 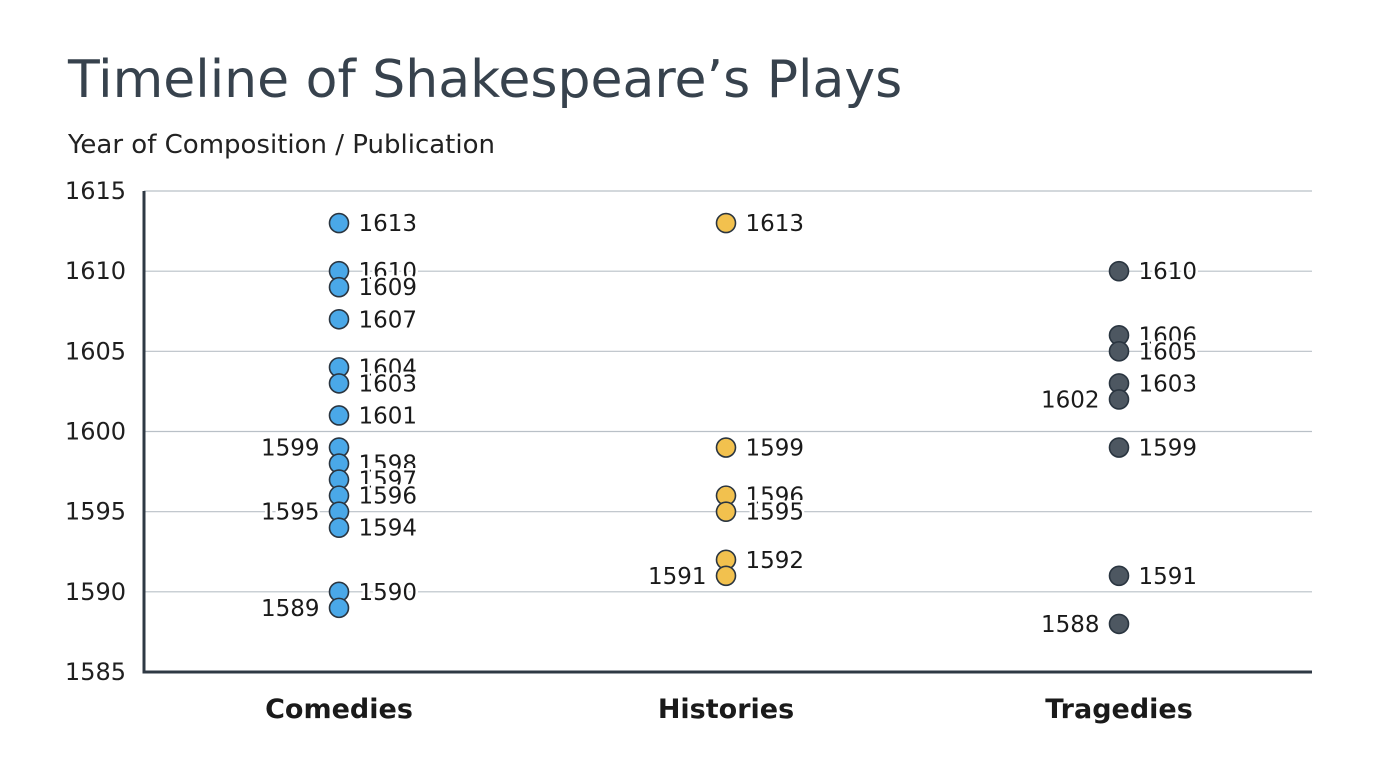 What do you see at coordinates (775, 561) in the screenshot?
I see `data-label: 1592` at bounding box center [775, 561].